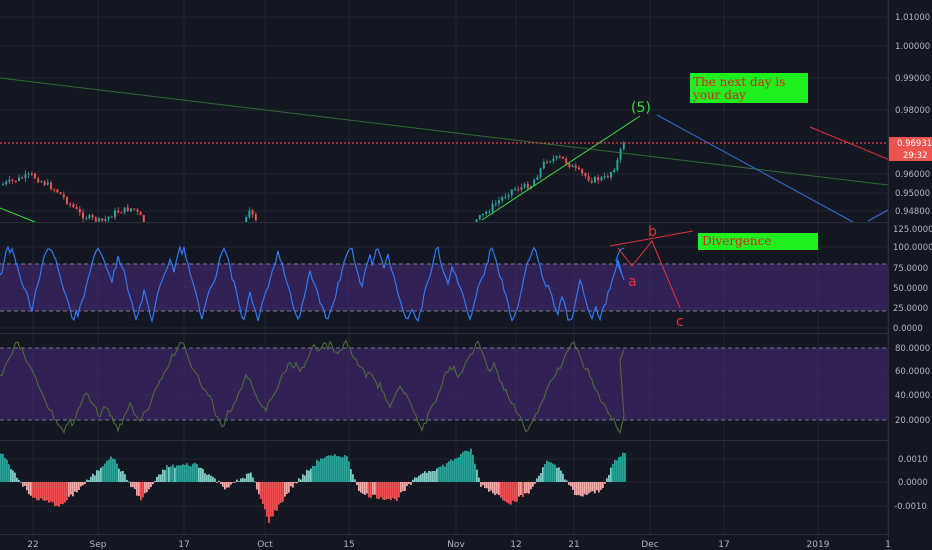 This screenshot has width=932, height=550. I want to click on time-axis-labels: 22 Sep 17 Oct 15 Nov 12 21 Dec 17 2019 1, so click(459, 545).